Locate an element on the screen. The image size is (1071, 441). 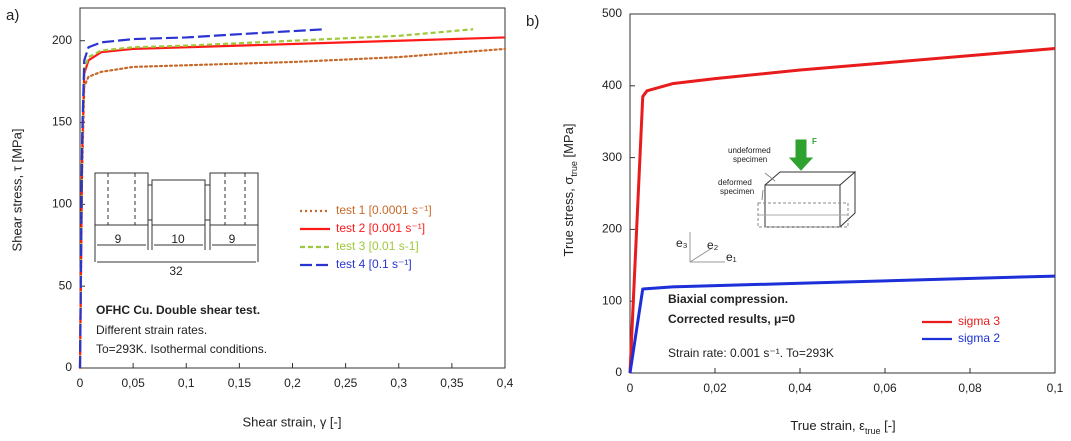
legend-label: sigma 3 is located at coordinates (979, 321).